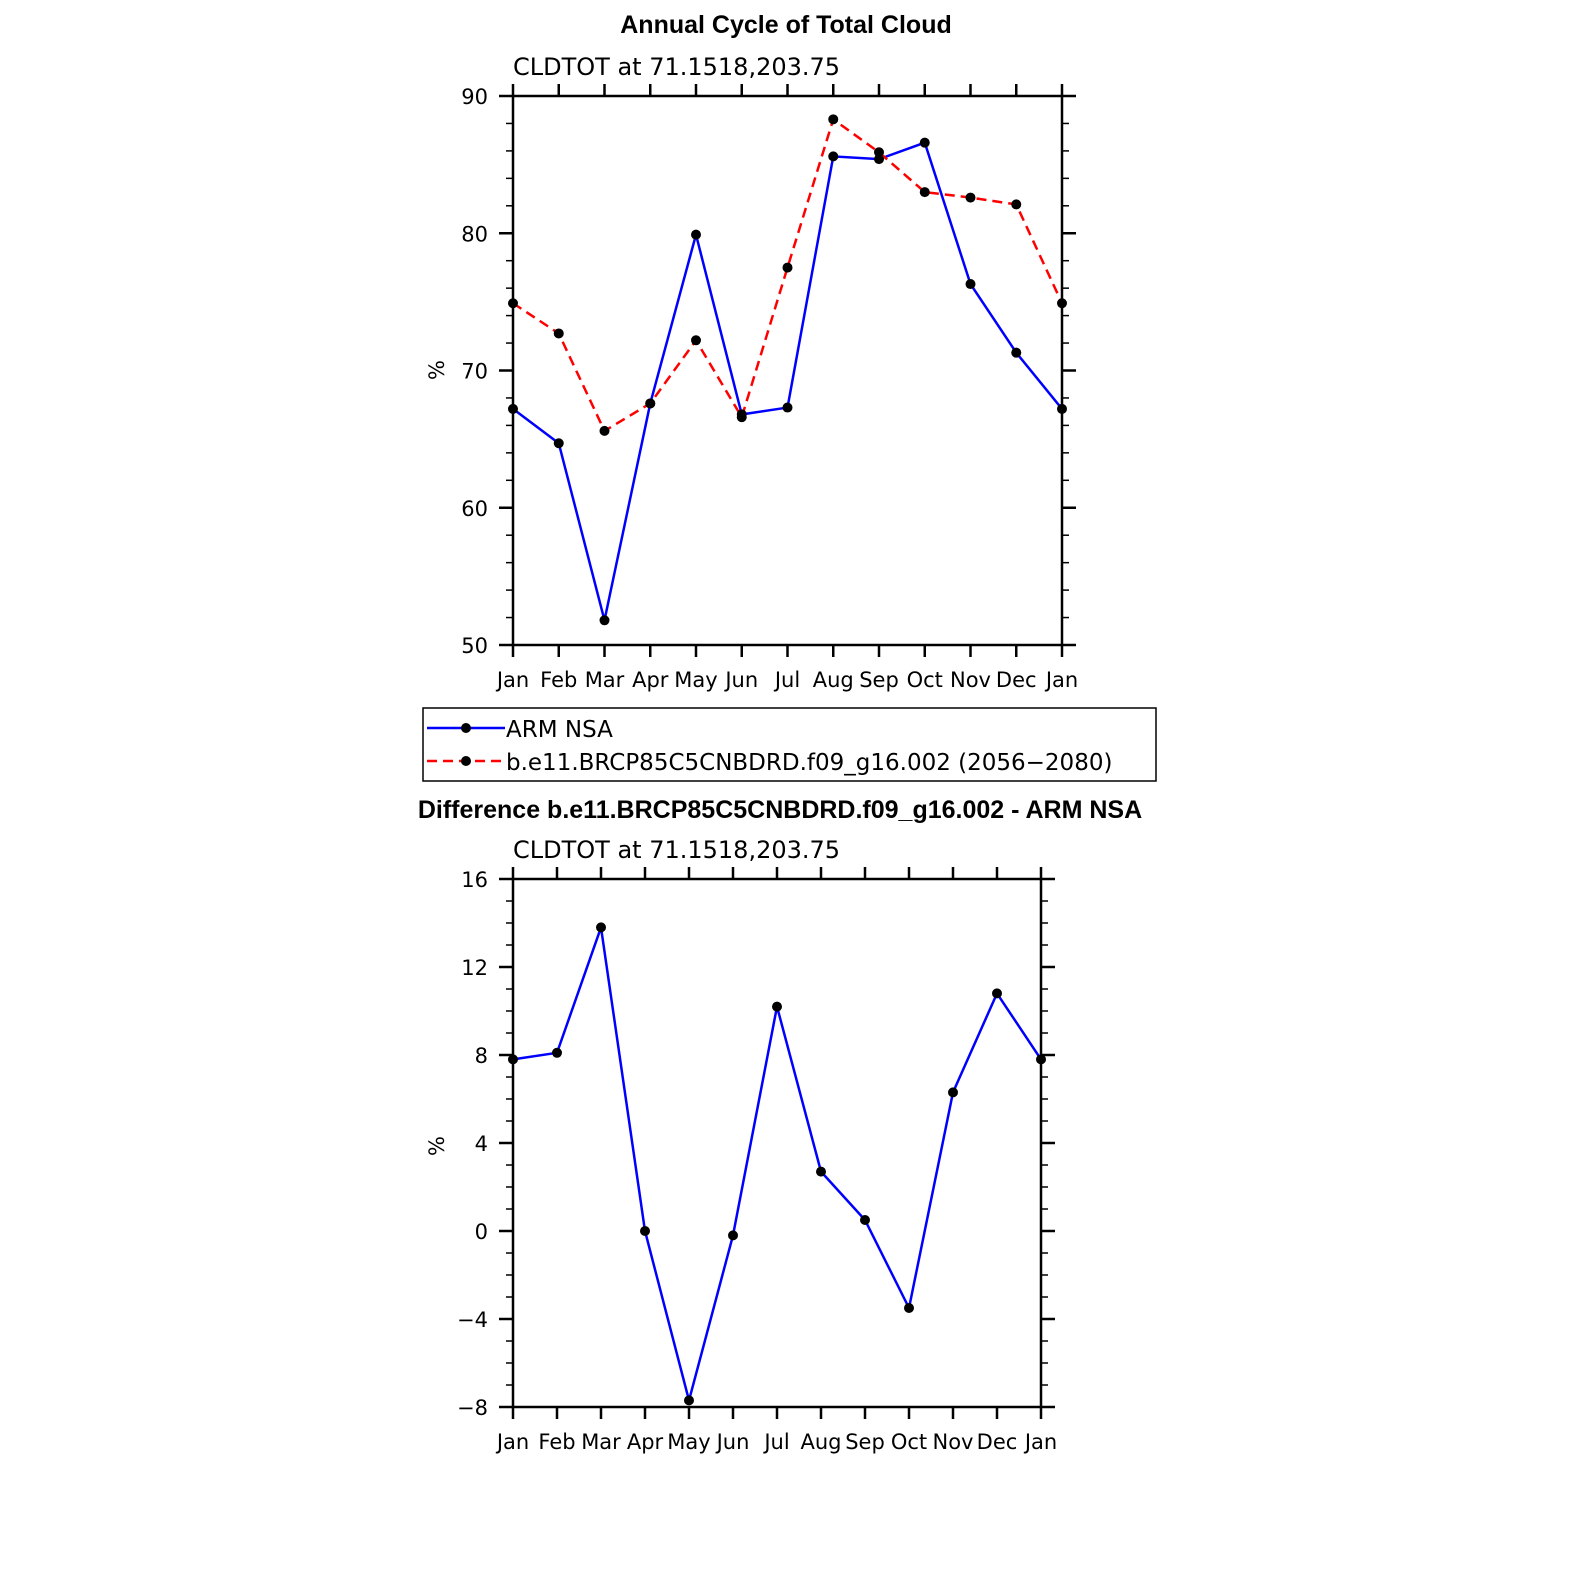  I want to click on chart2-xtick-label: Jul, so click(775, 1442).